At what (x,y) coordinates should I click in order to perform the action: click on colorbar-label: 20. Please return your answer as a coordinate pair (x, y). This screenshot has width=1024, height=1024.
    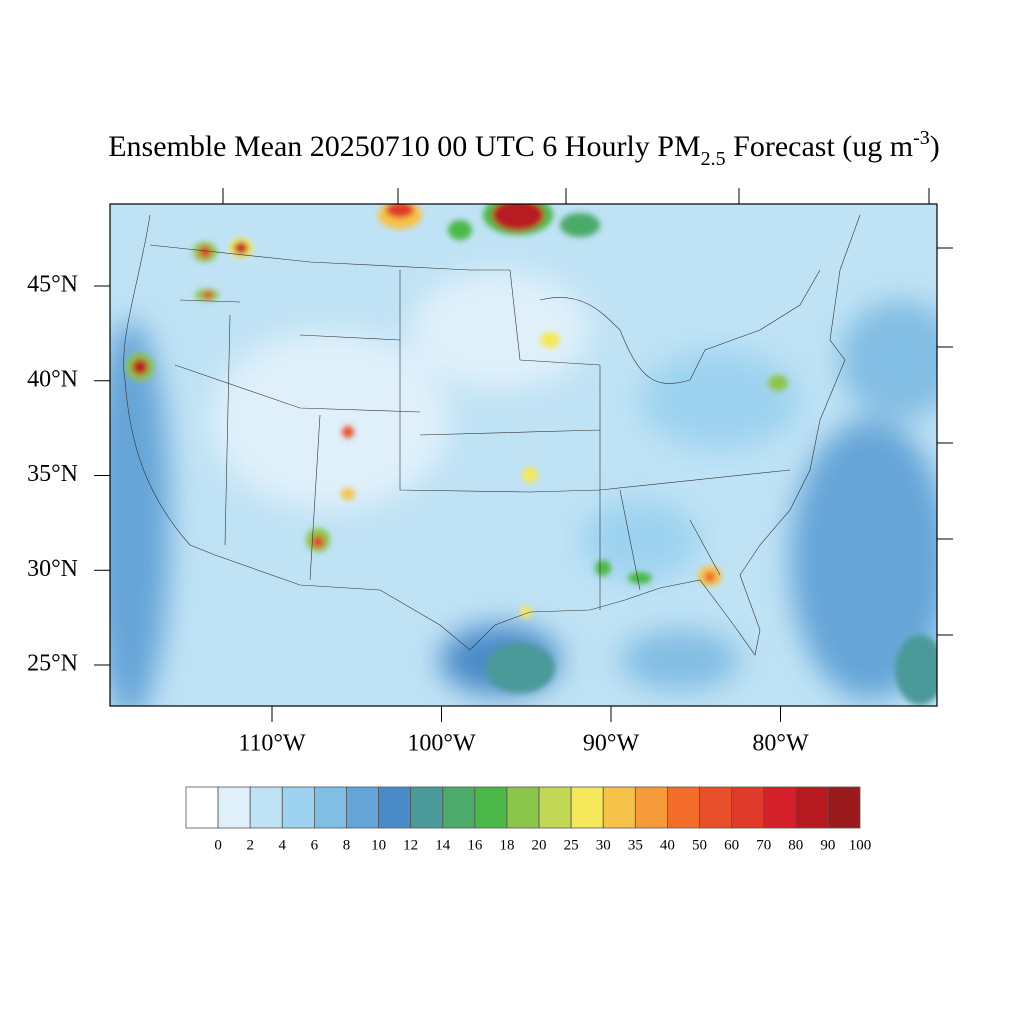
    Looking at the image, I should click on (539, 845).